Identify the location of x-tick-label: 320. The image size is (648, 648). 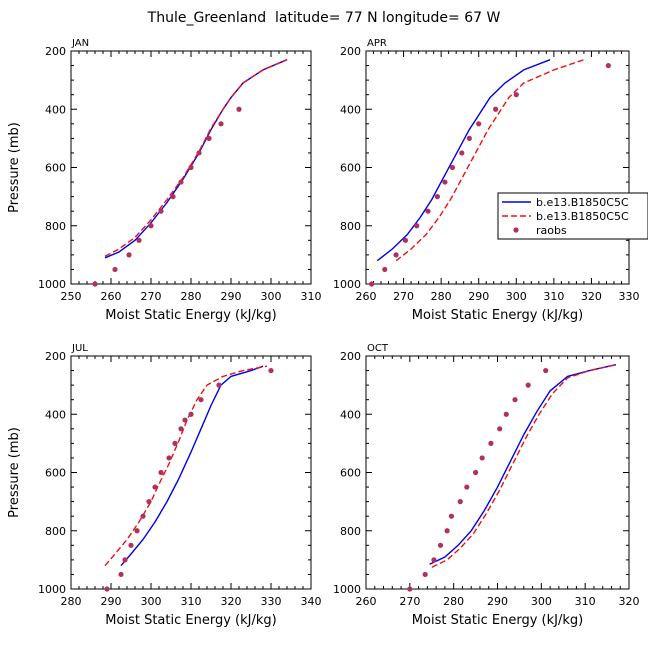
(591, 296).